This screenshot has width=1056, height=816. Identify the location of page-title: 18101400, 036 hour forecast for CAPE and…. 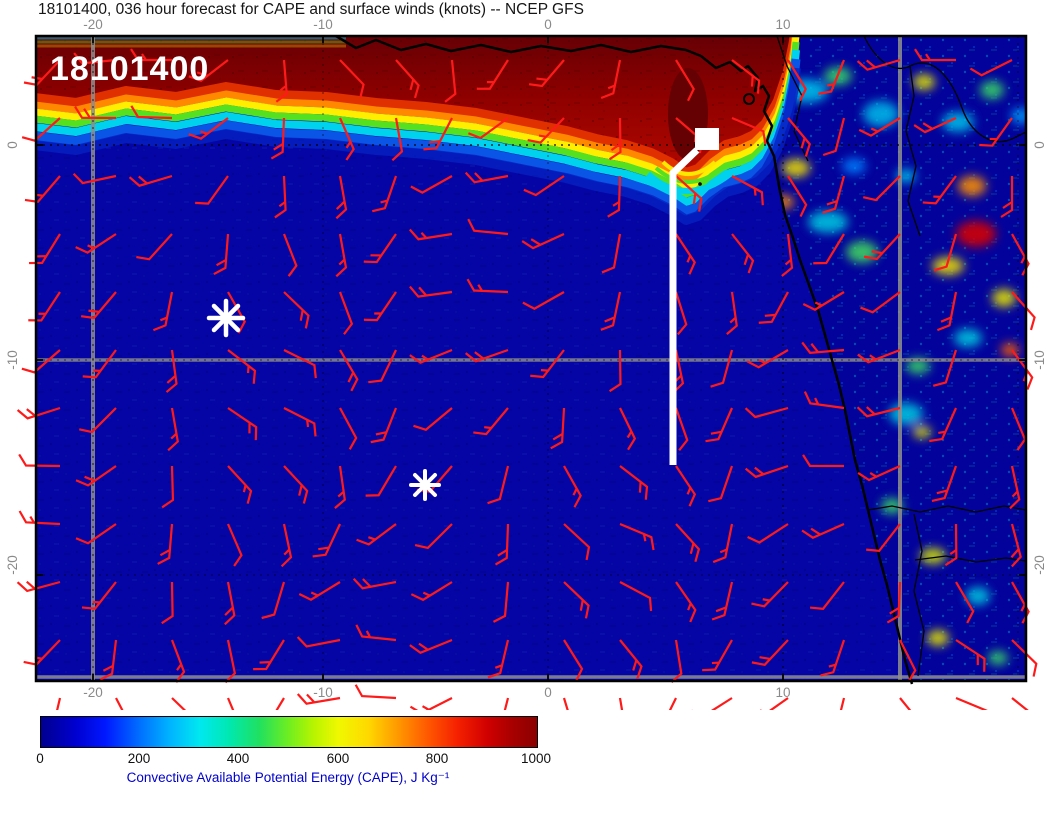
(311, 9).